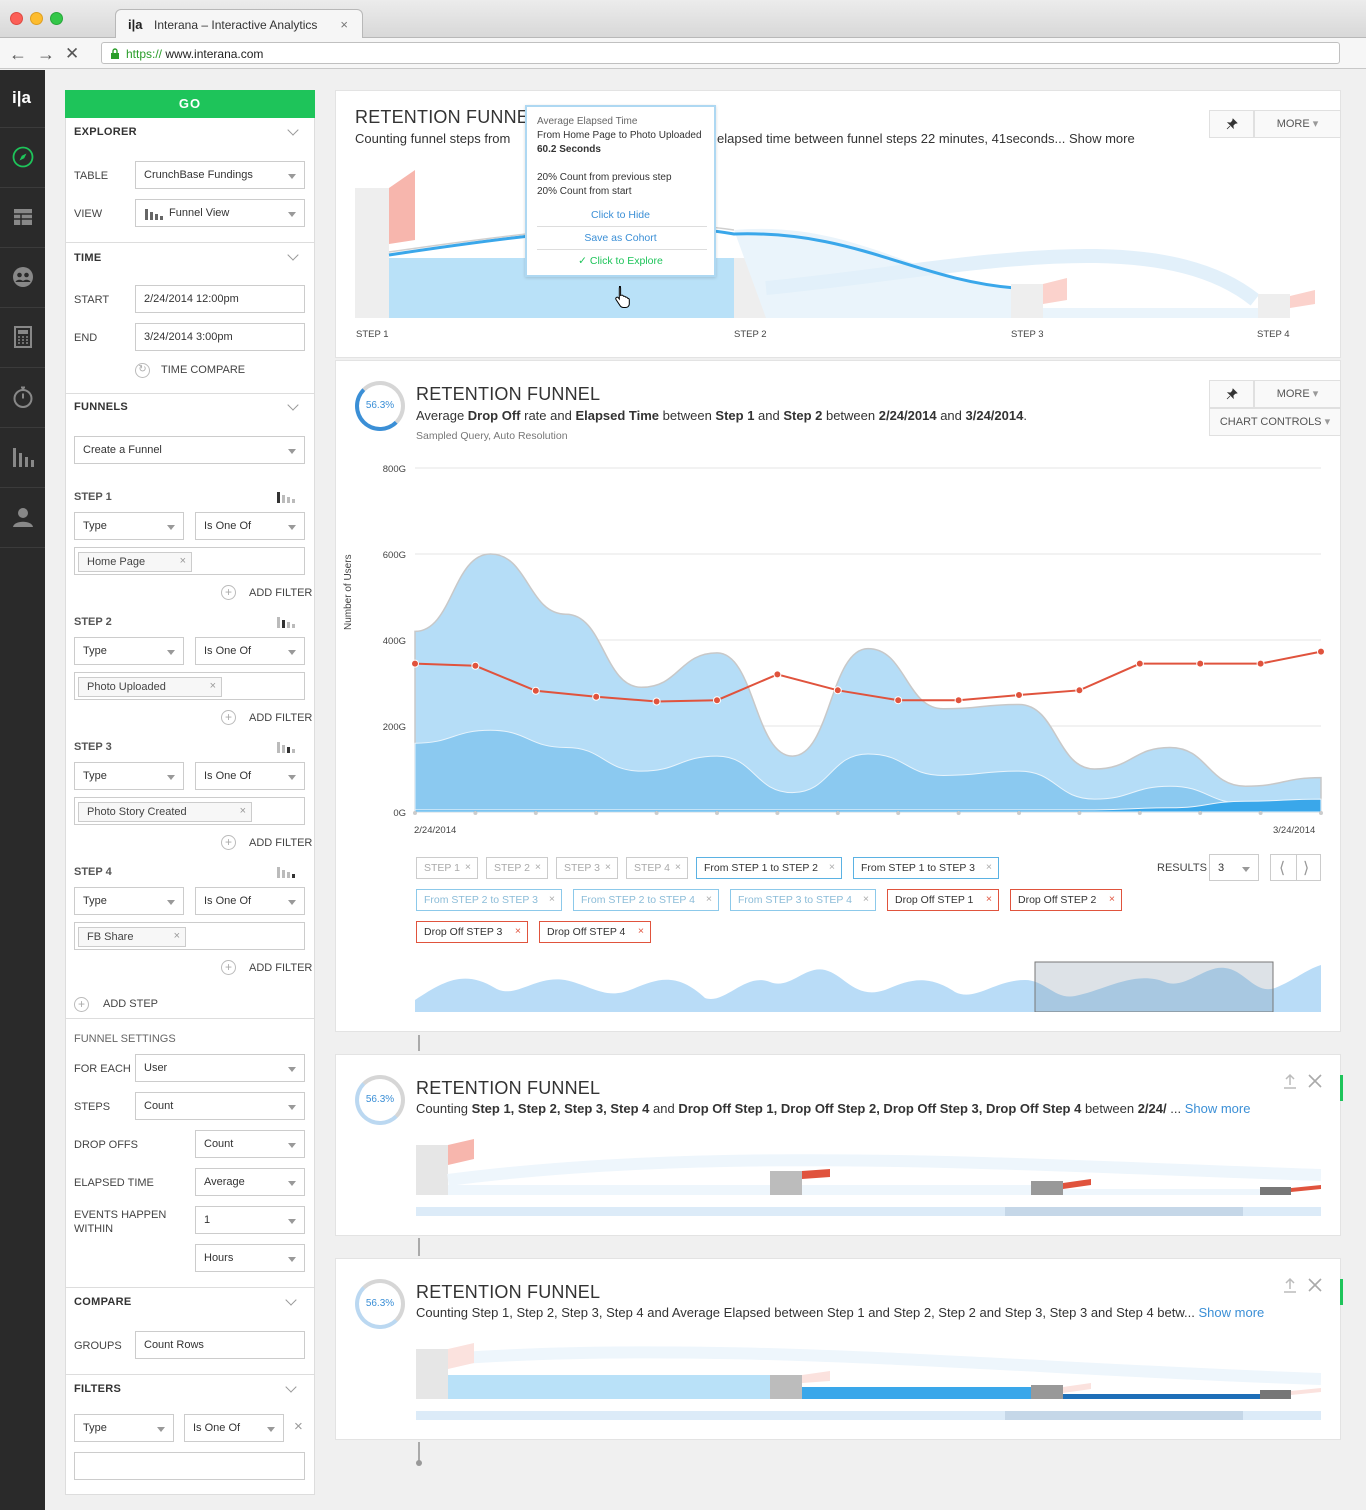  I want to click on app-logo: i|a, so click(22, 99).